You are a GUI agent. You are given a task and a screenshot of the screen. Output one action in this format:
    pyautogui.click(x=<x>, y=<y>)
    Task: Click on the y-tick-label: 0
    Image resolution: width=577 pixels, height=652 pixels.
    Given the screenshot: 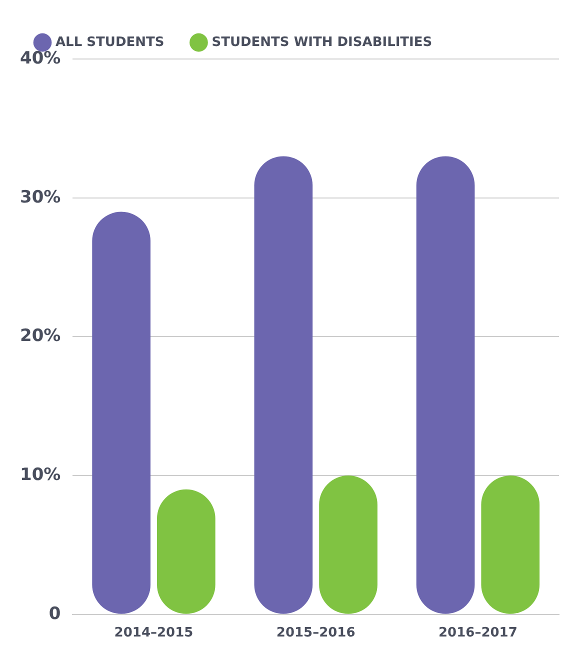 What is the action you would take?
    pyautogui.click(x=54, y=614)
    